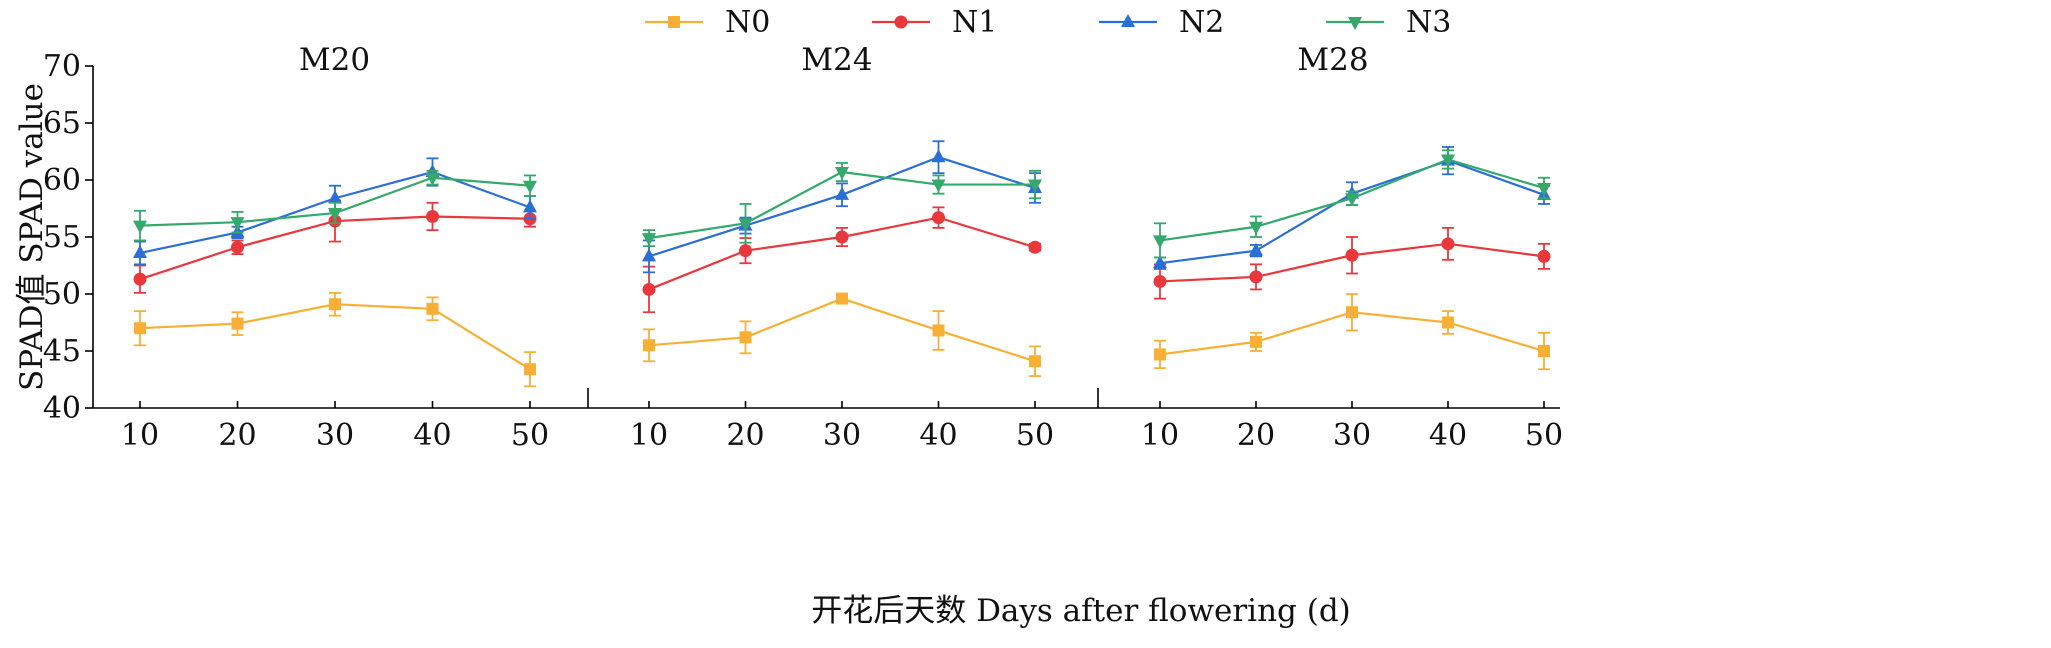  Describe the element at coordinates (974, 22) in the screenshot. I see `legend-label: N1` at that location.